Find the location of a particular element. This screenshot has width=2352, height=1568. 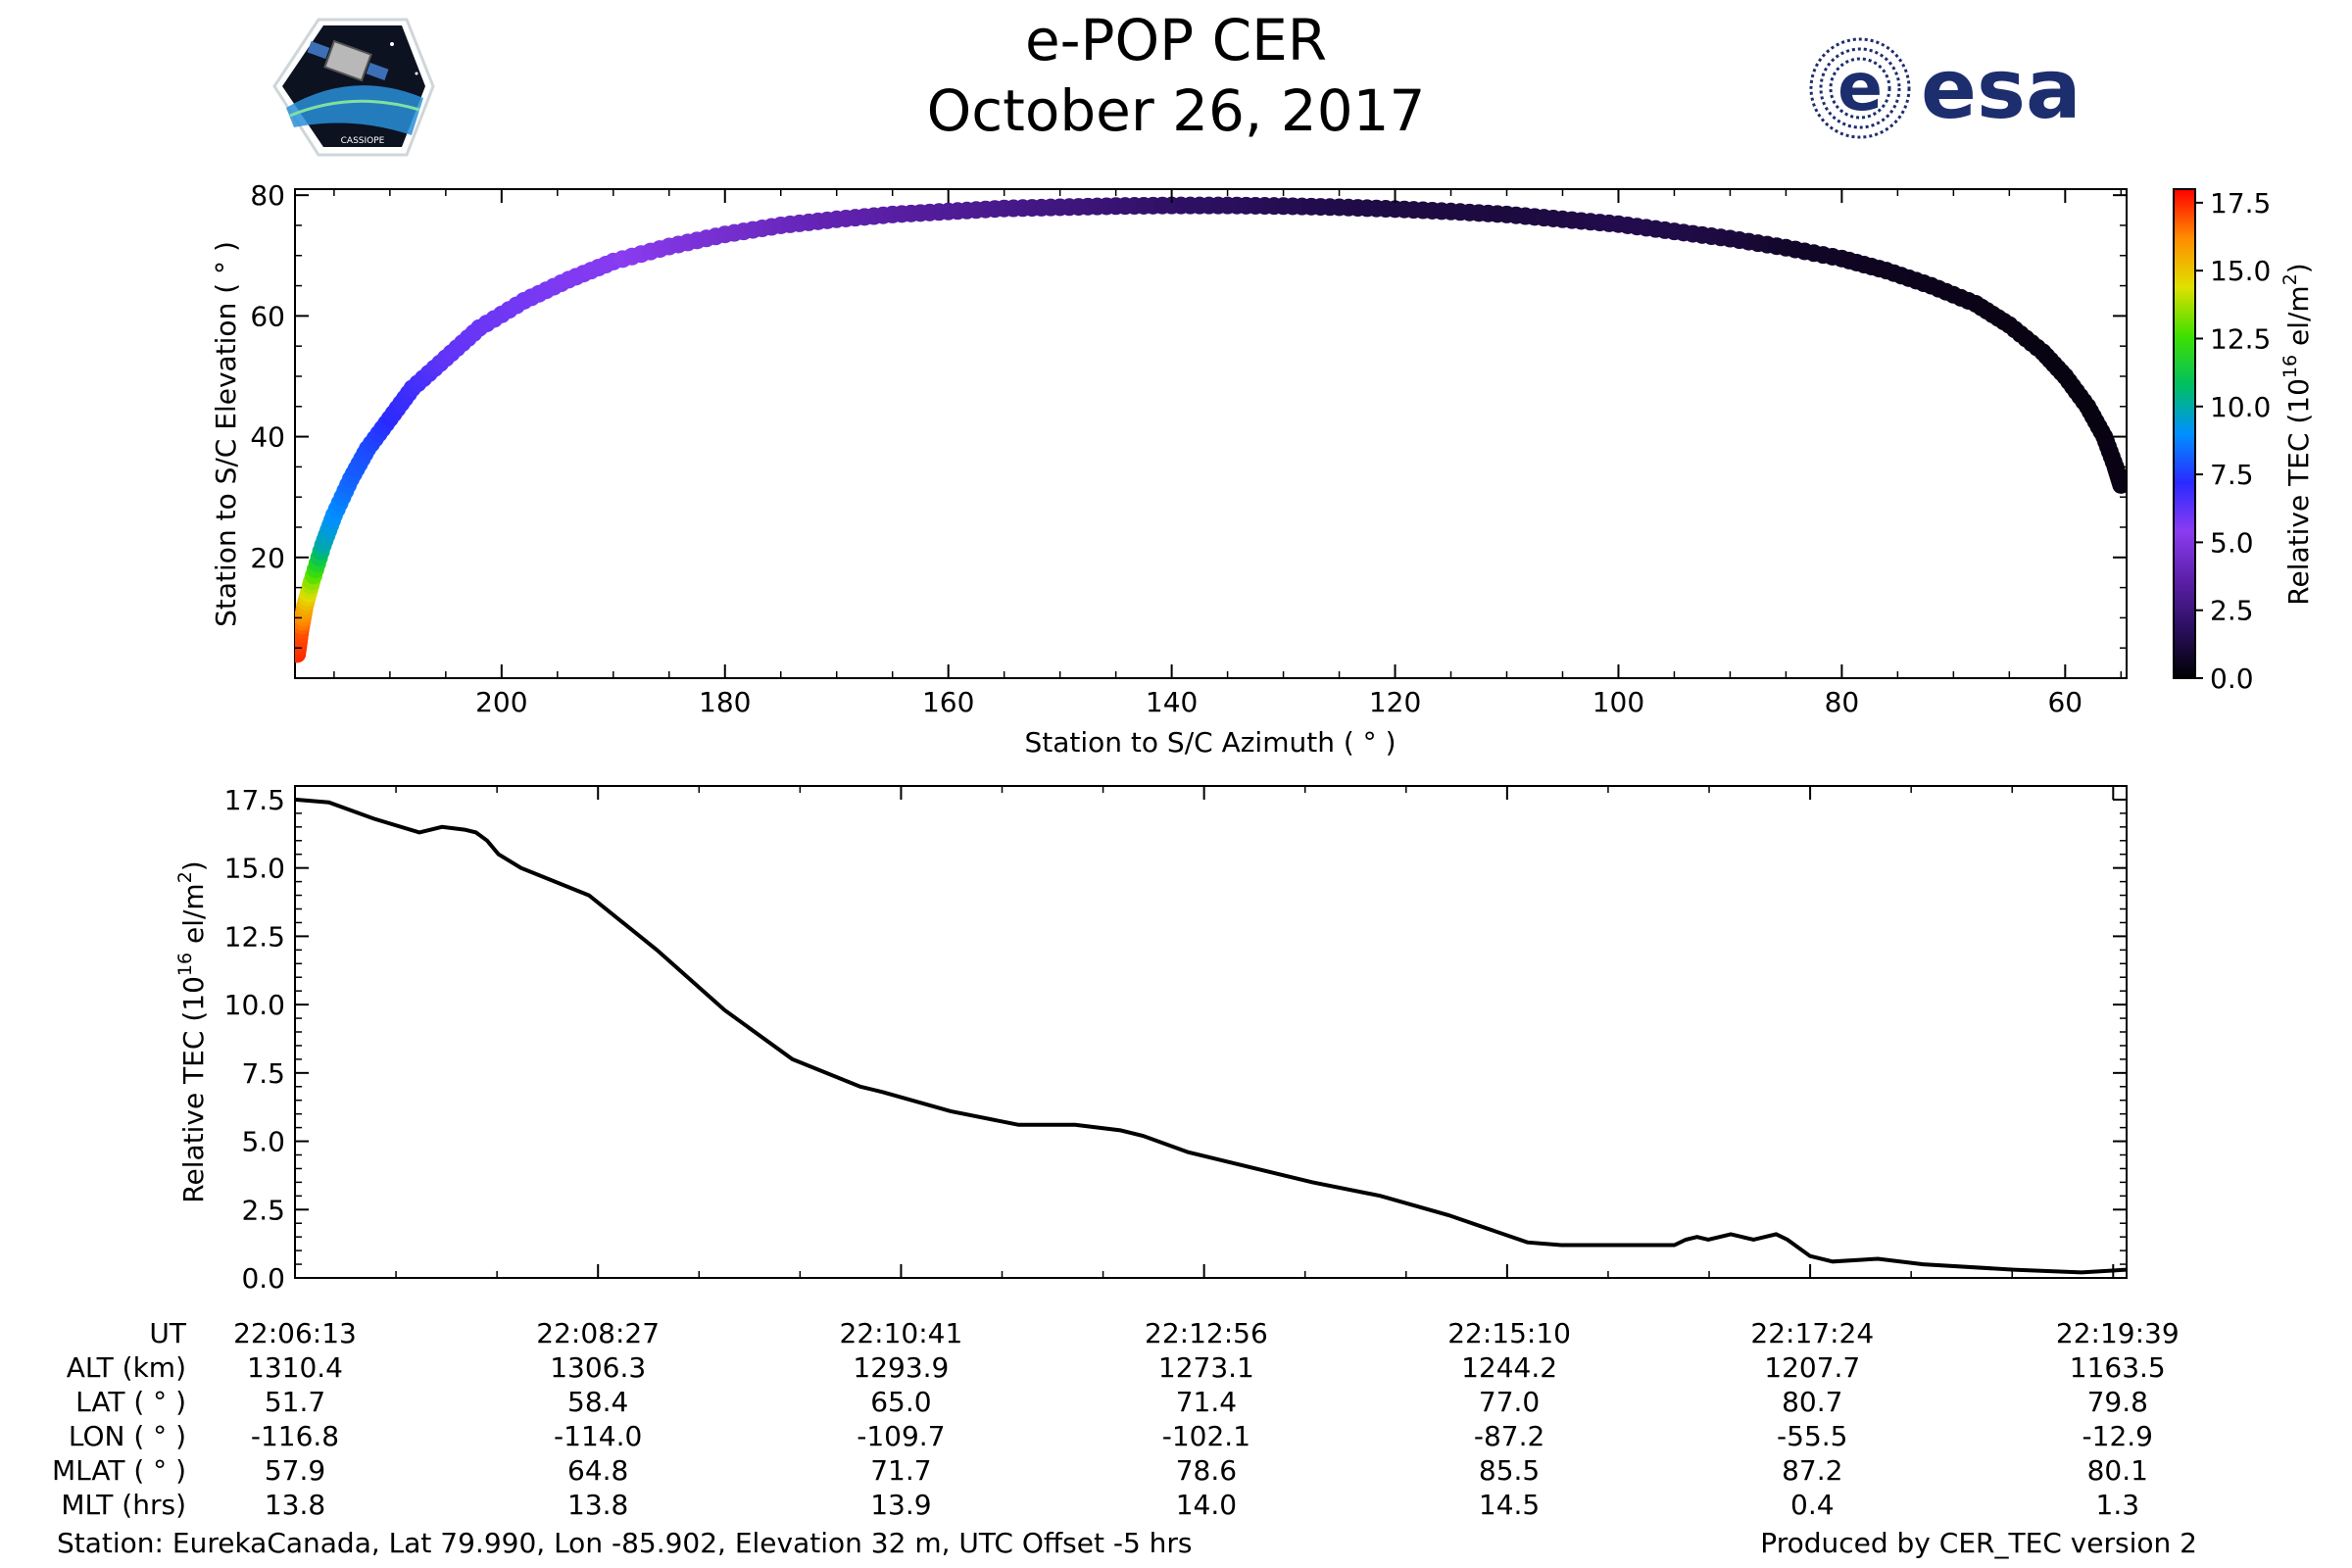

ephemeris-row-label: MLT (hrs) is located at coordinates (124, 1505).